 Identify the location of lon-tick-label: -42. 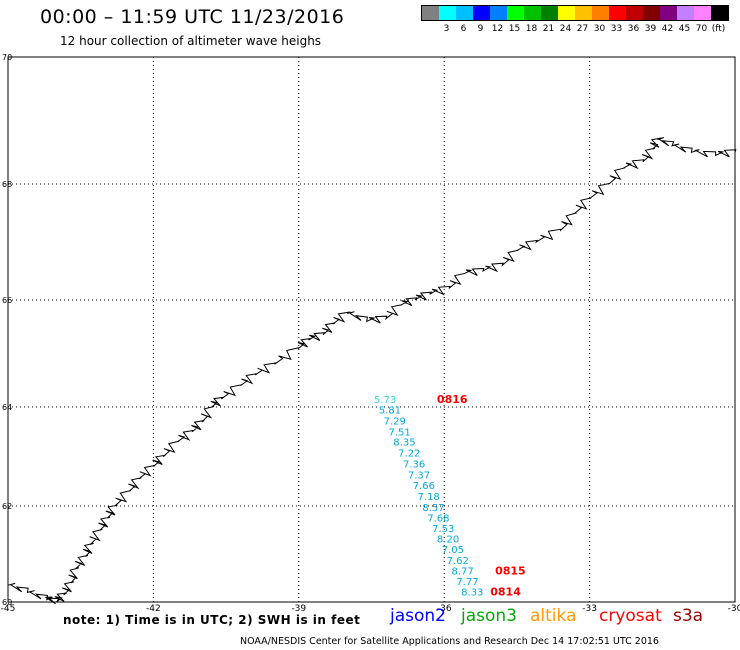
(153, 609).